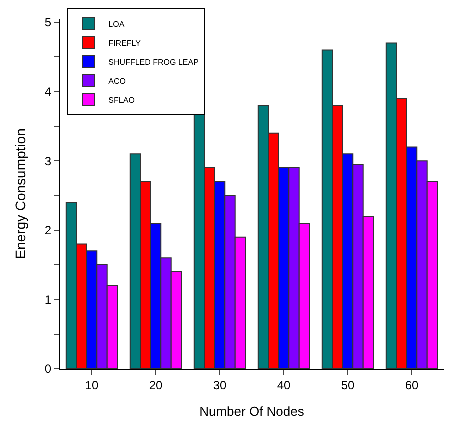 The image size is (454, 425). What do you see at coordinates (117, 81) in the screenshot?
I see `legend-label: ACO` at bounding box center [117, 81].